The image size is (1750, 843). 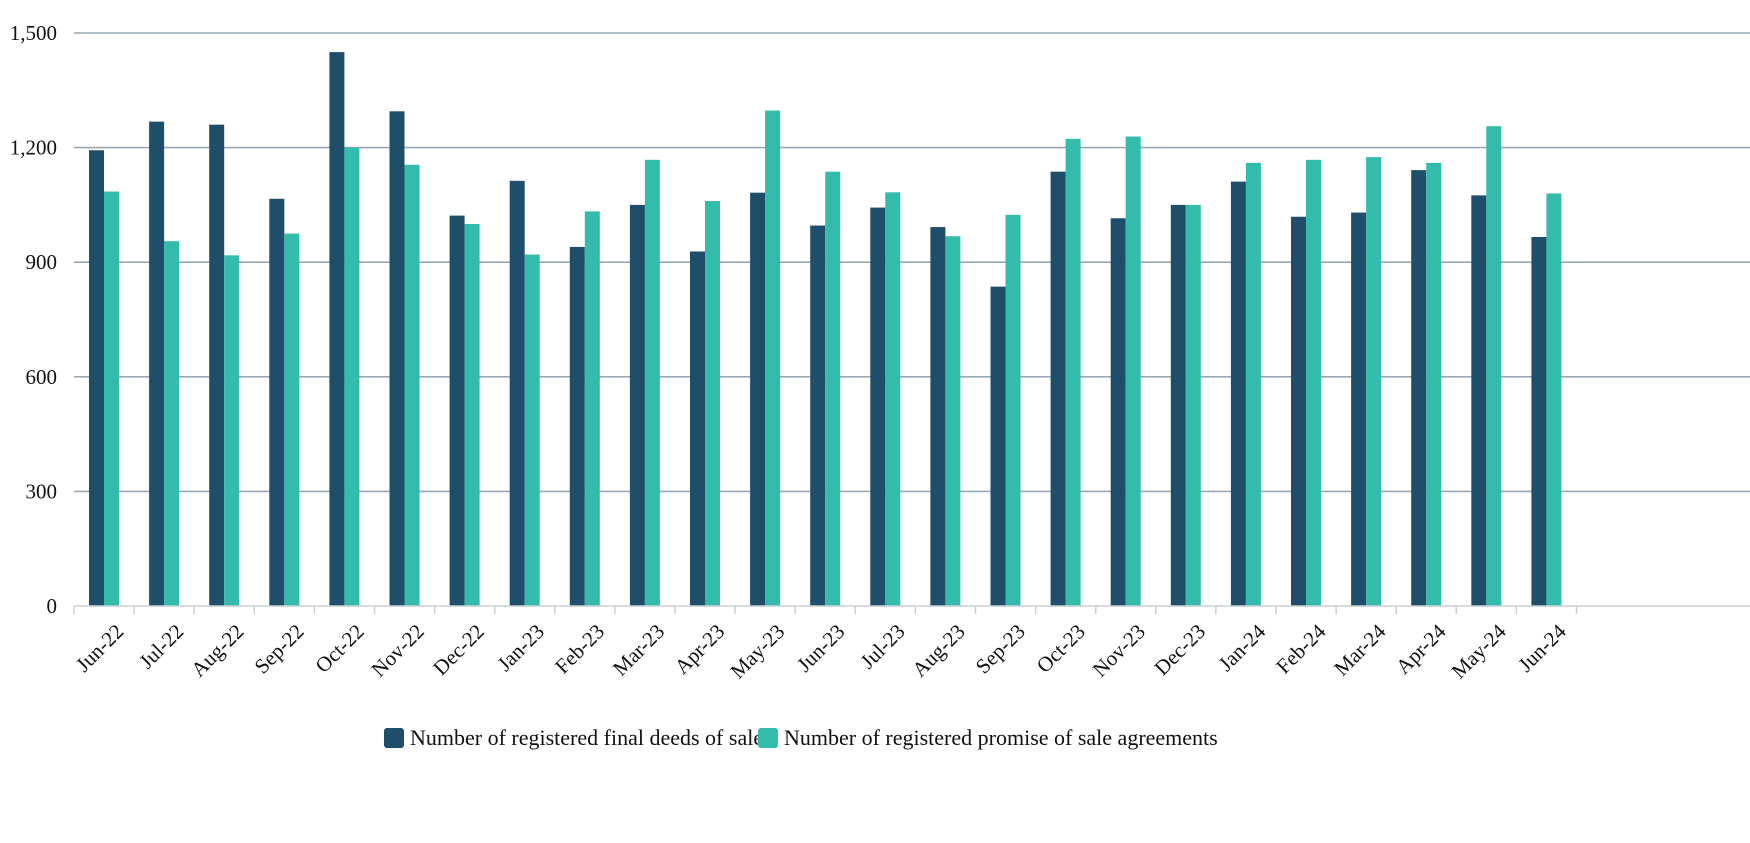 I want to click on x-tick-label: May-24, so click(x=1479, y=651).